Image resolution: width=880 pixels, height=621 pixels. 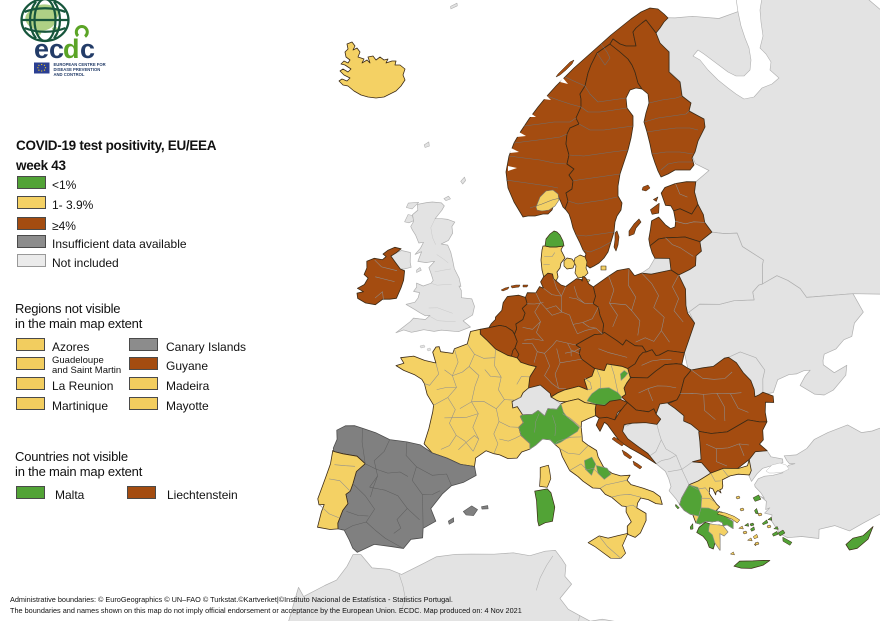 What do you see at coordinates (71, 49) in the screenshot?
I see `svg-text: d` at bounding box center [71, 49].